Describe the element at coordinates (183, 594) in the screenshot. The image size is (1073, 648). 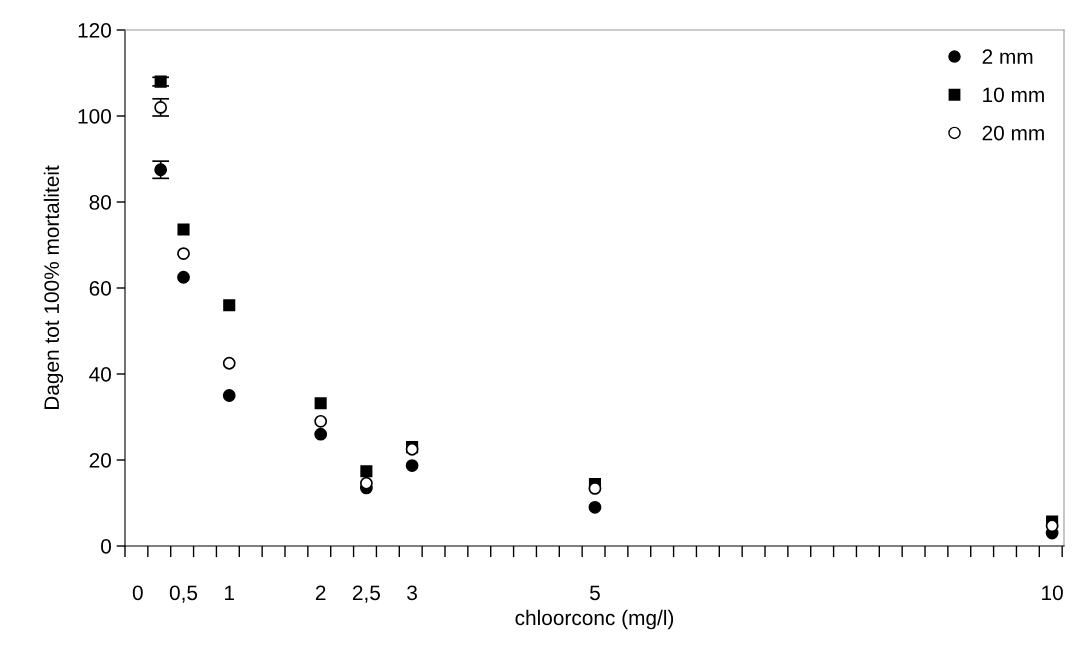
I see `x-tick-label: 0,5` at that location.